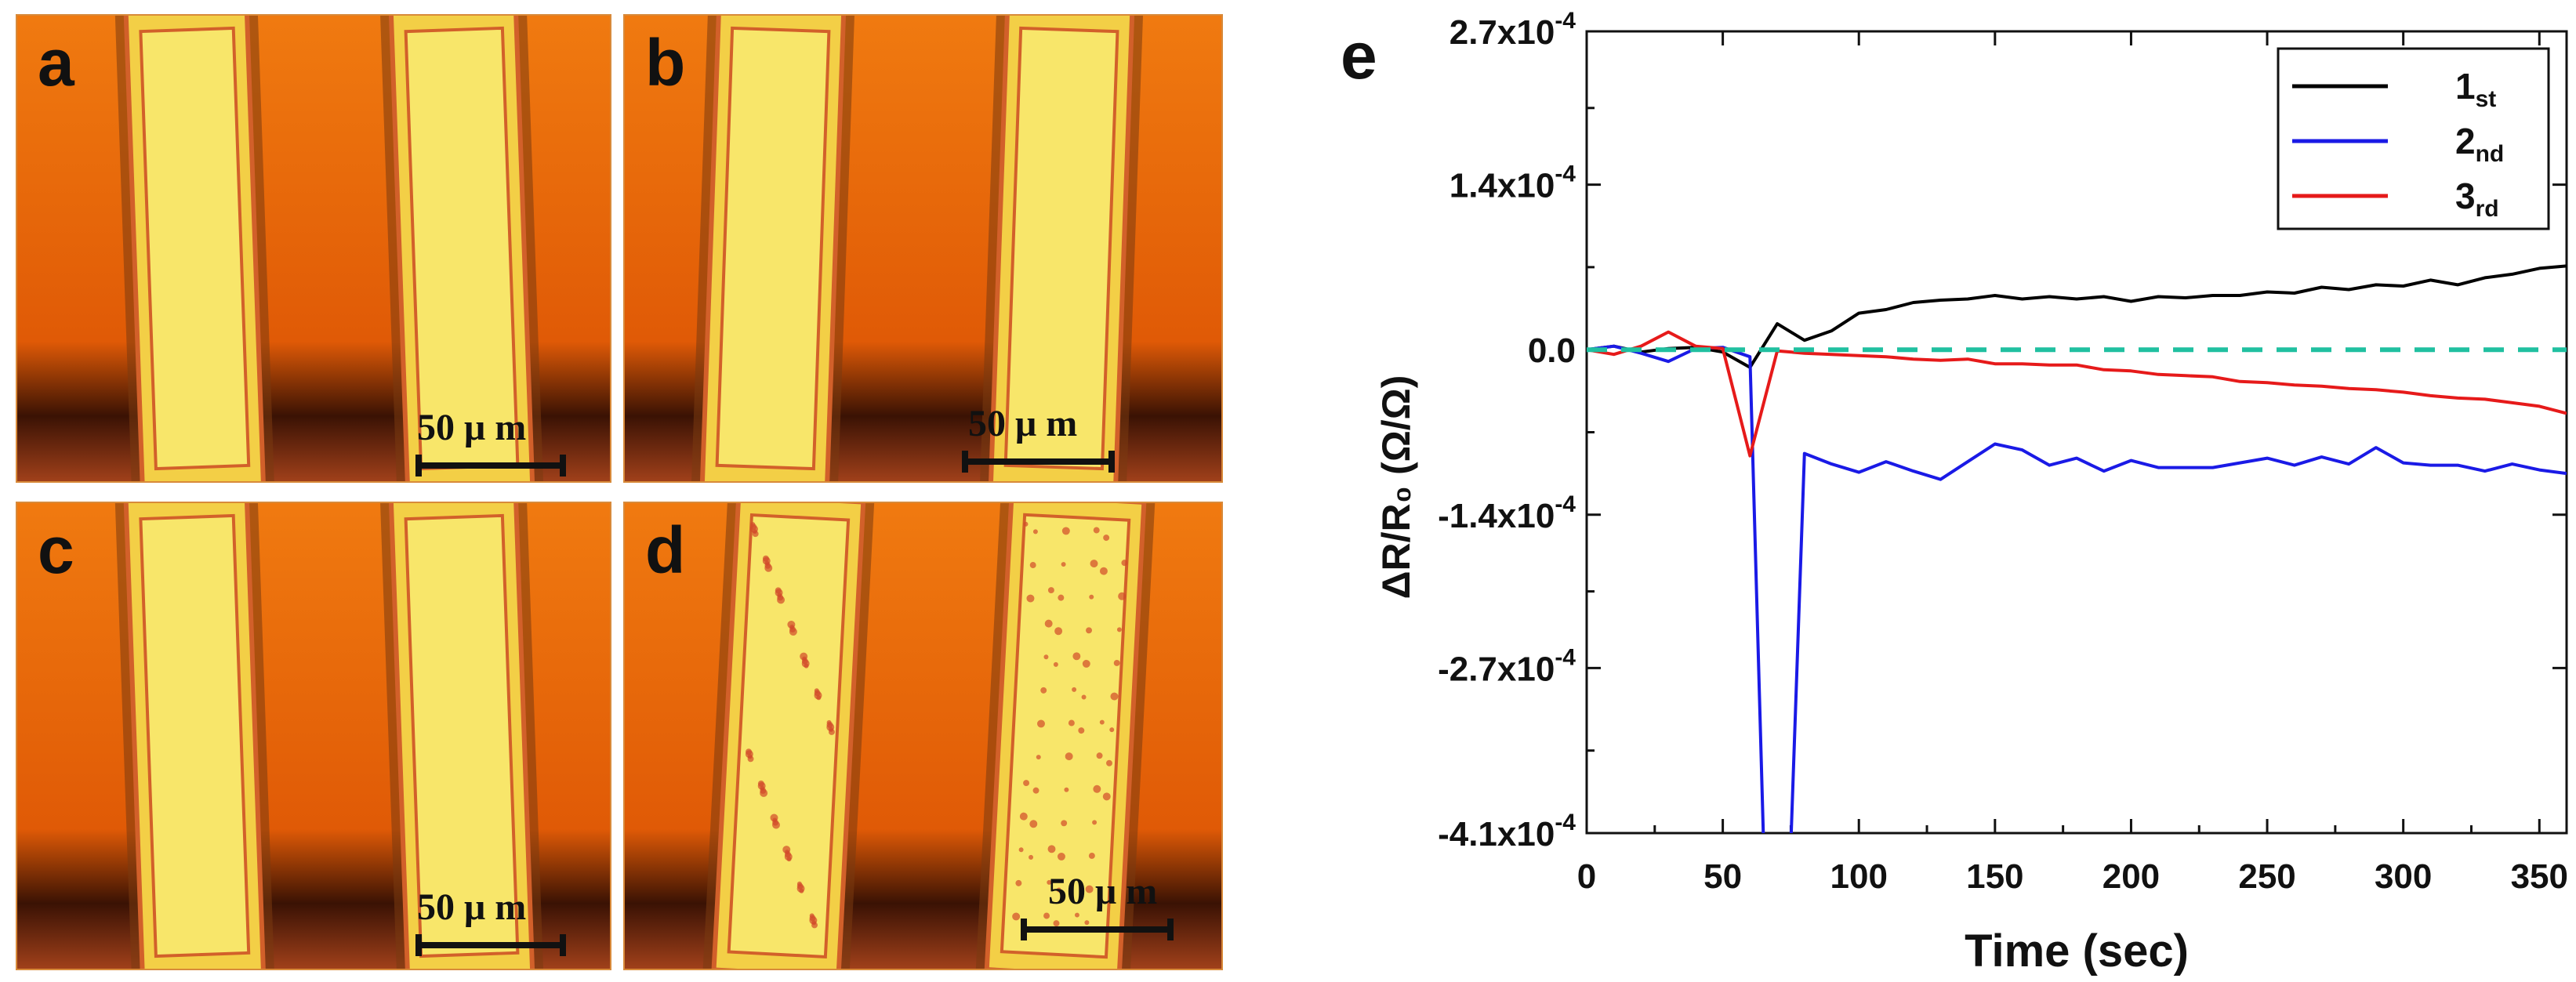 This screenshot has width=2576, height=982. What do you see at coordinates (1507, 831) in the screenshot?
I see `y-tick-label: -4.1x10⁻⁴` at bounding box center [1507, 831].